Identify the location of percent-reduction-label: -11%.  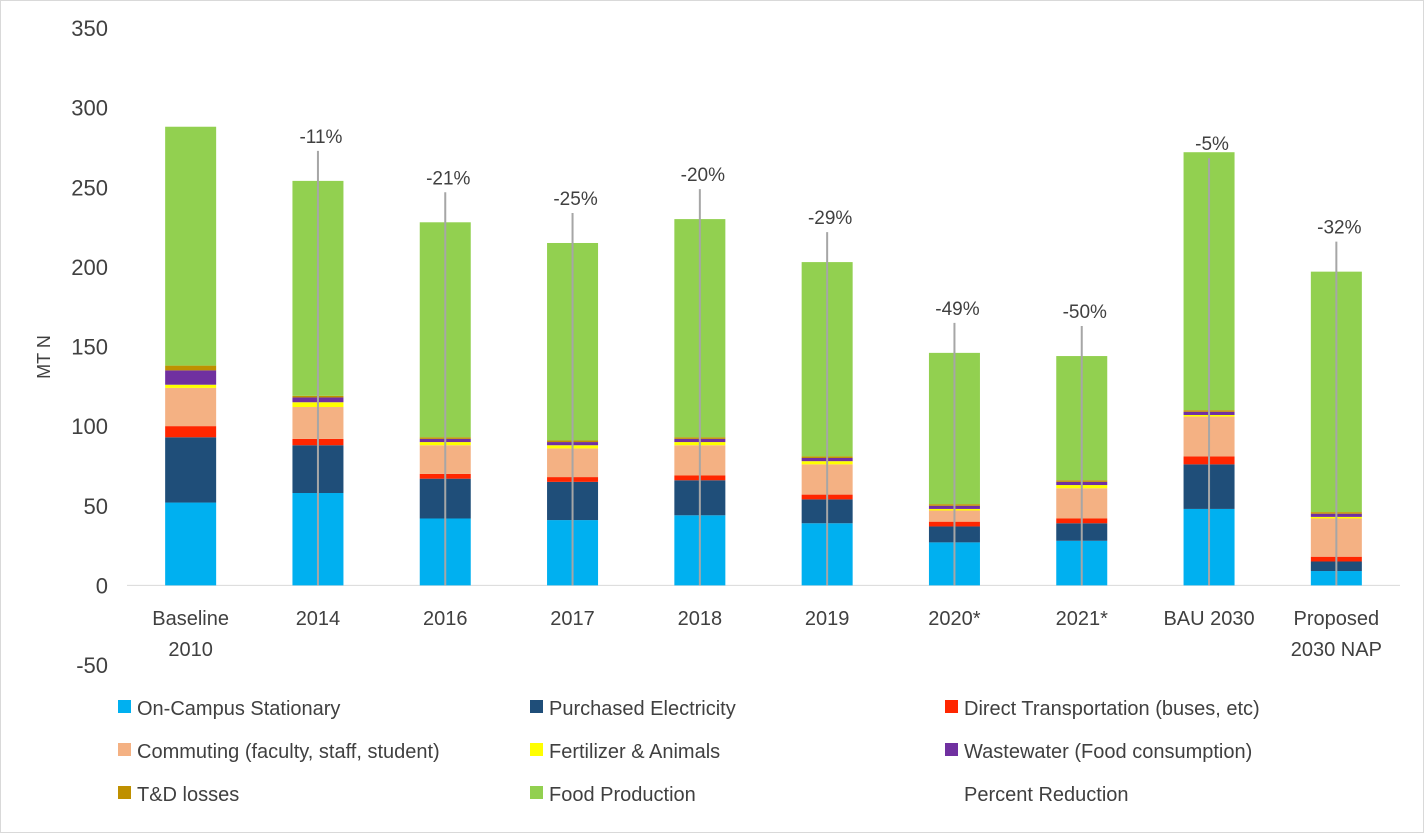
(320, 137).